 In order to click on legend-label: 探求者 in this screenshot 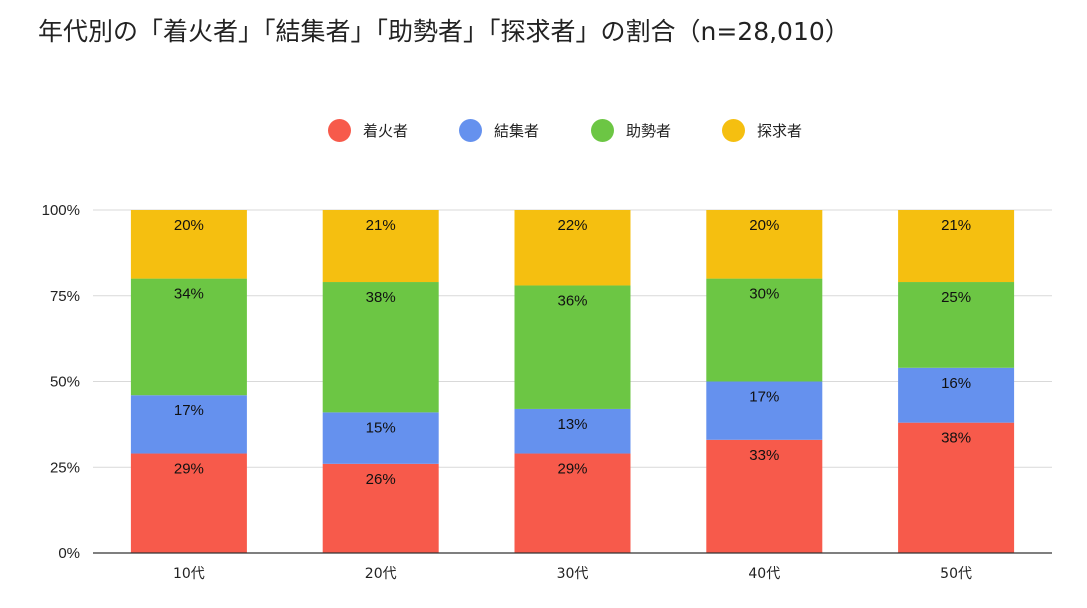, I will do `click(780, 130)`.